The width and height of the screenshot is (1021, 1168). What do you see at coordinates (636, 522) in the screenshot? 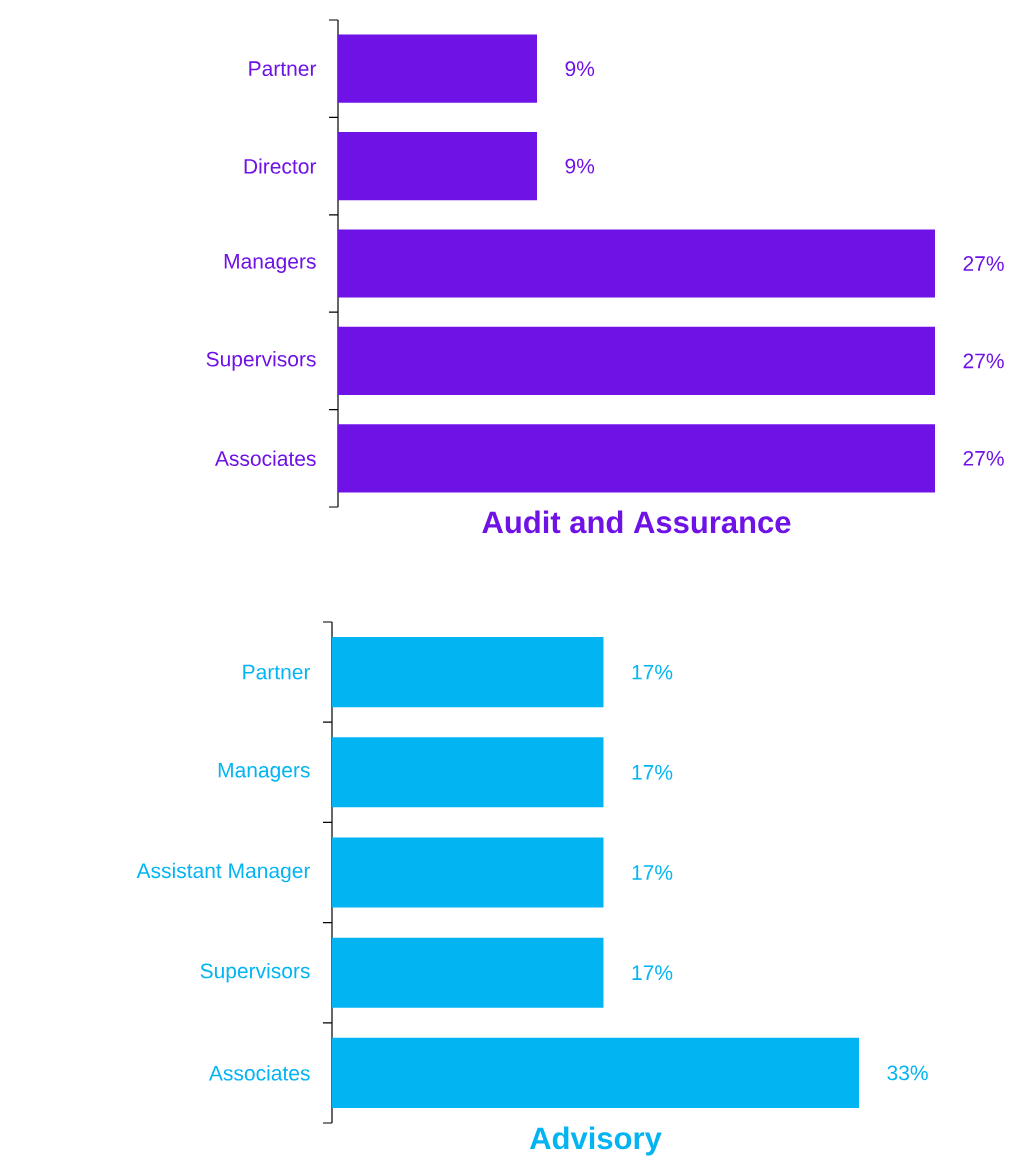
I see `text: Audit and Assurance` at bounding box center [636, 522].